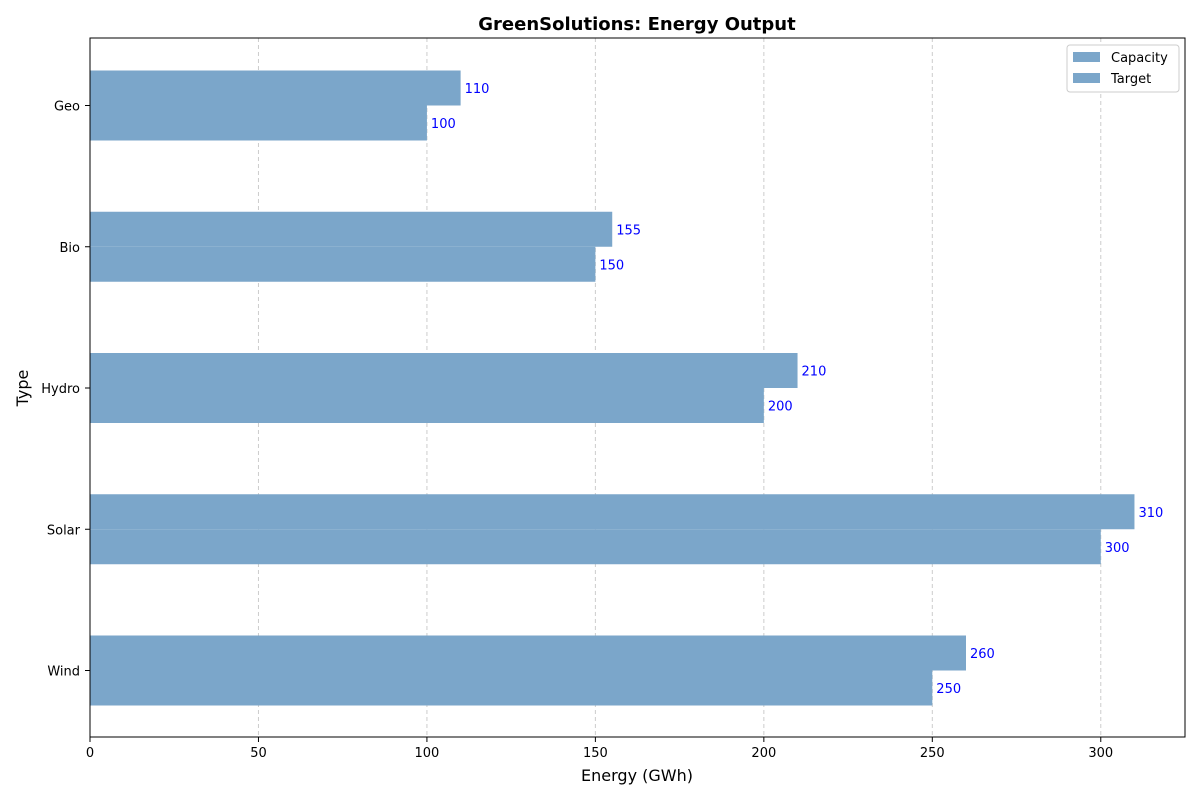 The width and height of the screenshot is (1200, 800). What do you see at coordinates (443, 124) in the screenshot?
I see `data-label-target-geo: 100` at bounding box center [443, 124].